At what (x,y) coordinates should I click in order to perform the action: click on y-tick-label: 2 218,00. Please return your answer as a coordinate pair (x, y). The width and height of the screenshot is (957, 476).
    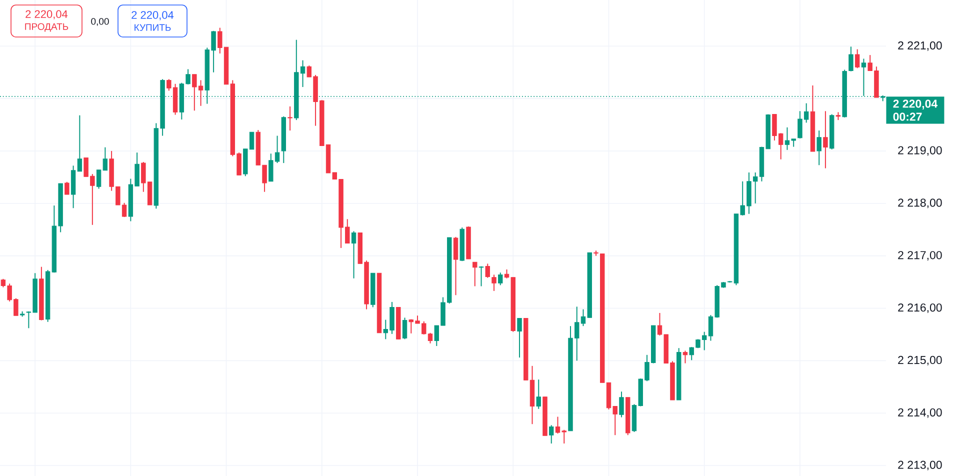
    Looking at the image, I should click on (920, 203).